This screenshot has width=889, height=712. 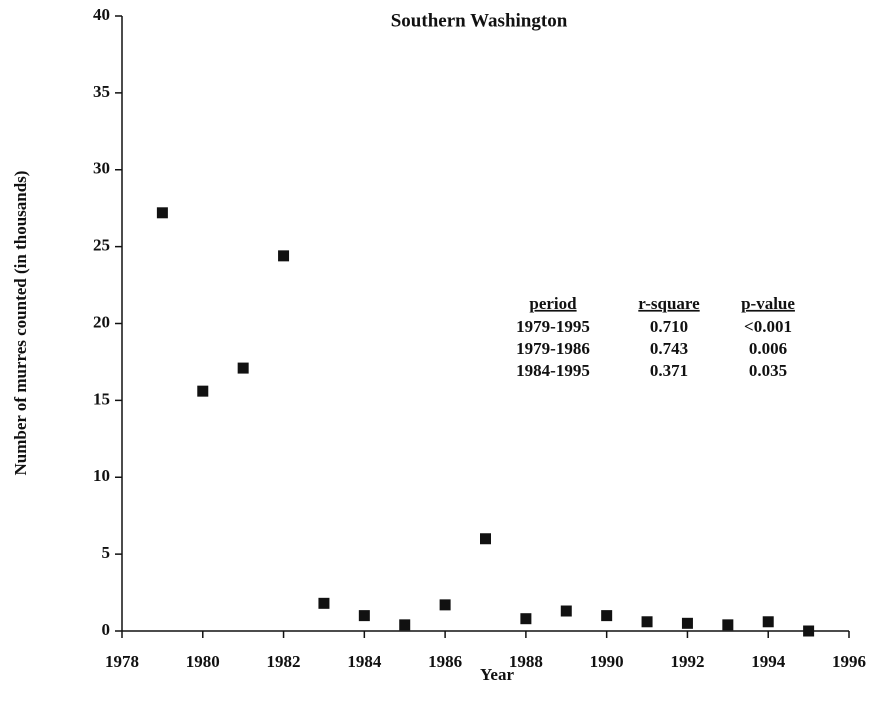 I want to click on y-tick-label: 0, so click(x=106, y=629).